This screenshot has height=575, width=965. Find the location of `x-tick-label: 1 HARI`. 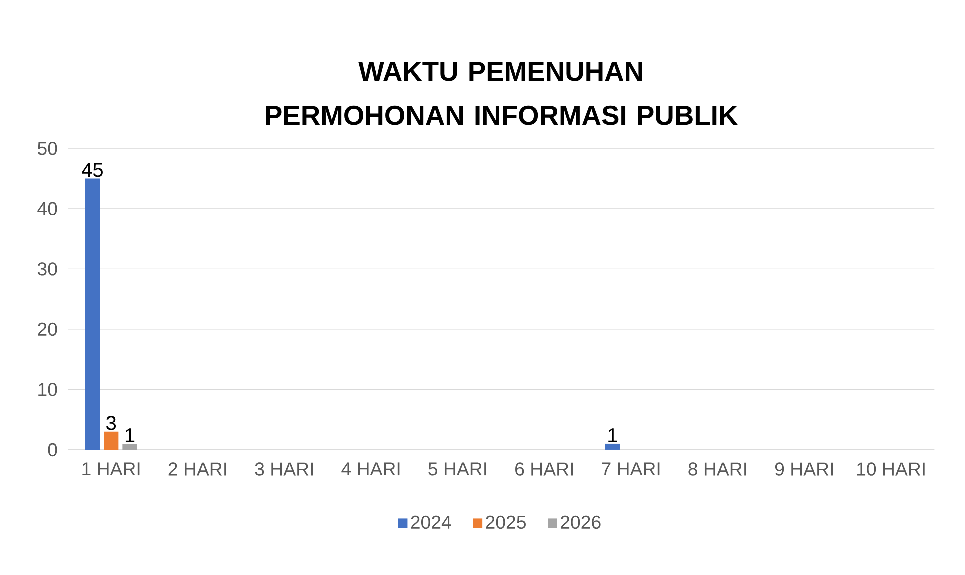

x-tick-label: 1 HARI is located at coordinates (111, 469).